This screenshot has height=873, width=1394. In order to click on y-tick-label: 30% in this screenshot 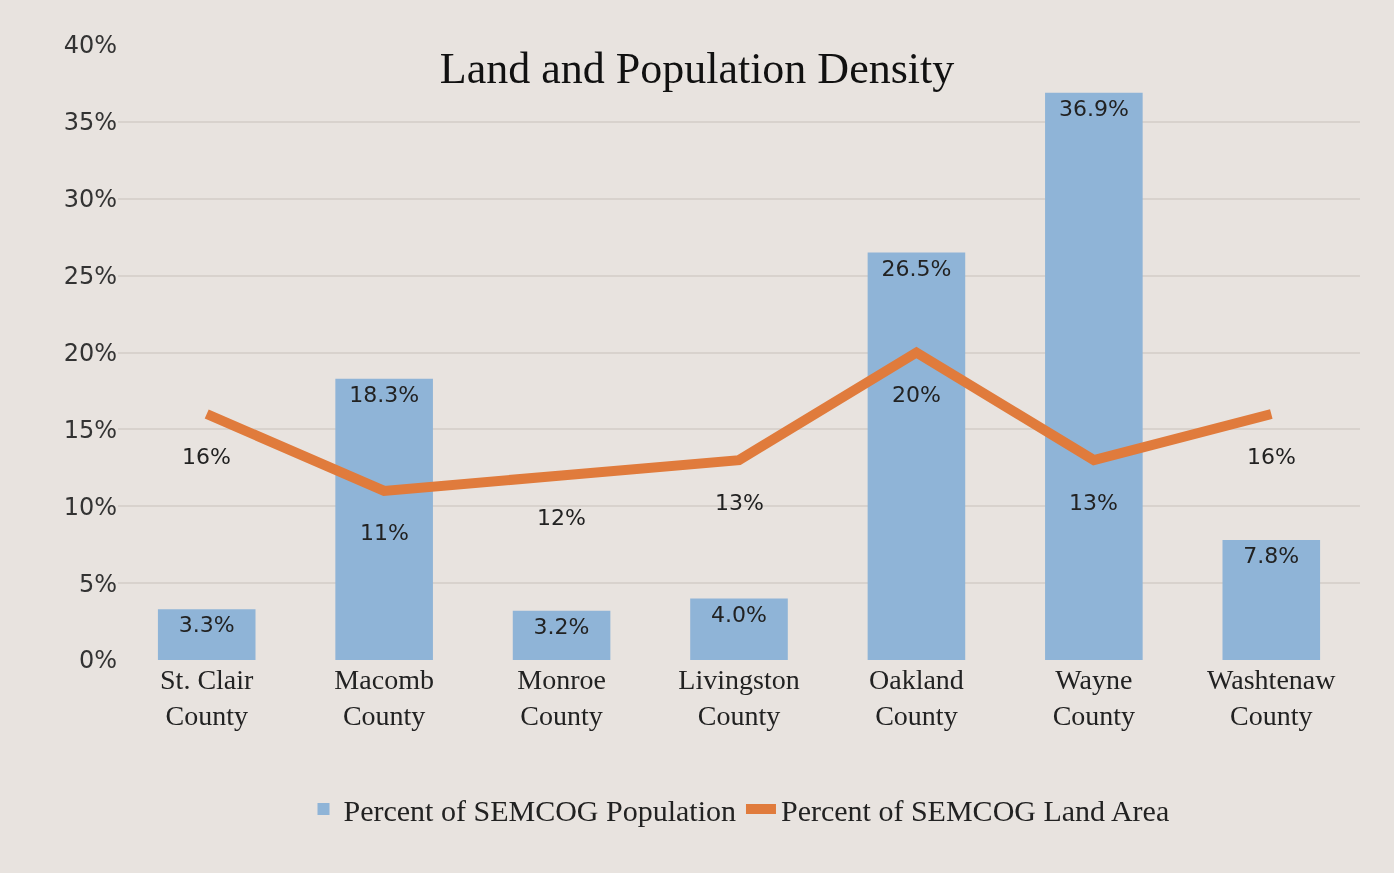, I will do `click(90, 199)`.